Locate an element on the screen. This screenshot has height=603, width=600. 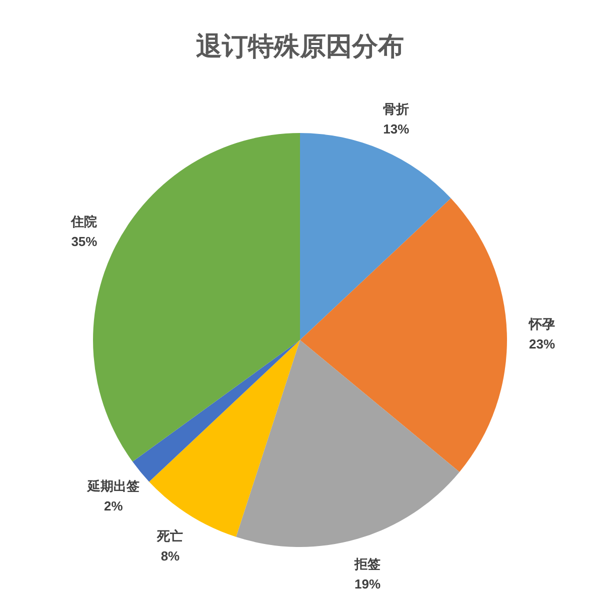
data-label: 13% is located at coordinates (396, 129).